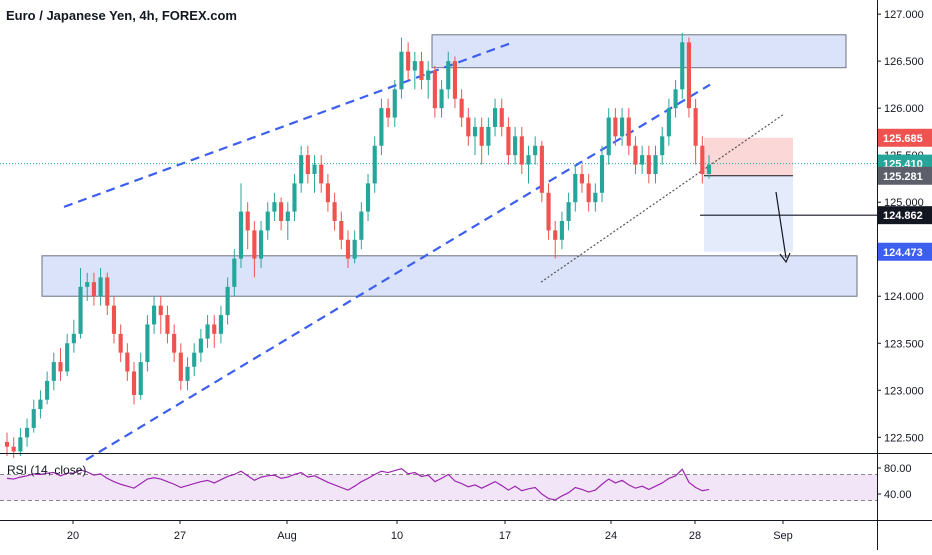 The image size is (932, 555). Describe the element at coordinates (47, 470) in the screenshot. I see `rsi-label: RSI (14, close)` at that location.